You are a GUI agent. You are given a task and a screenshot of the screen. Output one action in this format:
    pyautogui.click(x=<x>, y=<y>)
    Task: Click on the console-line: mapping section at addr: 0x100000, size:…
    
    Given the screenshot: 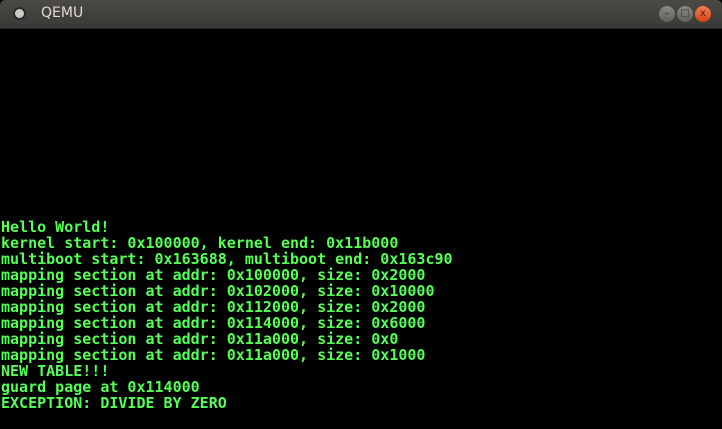 What is the action you would take?
    pyautogui.click(x=213, y=275)
    